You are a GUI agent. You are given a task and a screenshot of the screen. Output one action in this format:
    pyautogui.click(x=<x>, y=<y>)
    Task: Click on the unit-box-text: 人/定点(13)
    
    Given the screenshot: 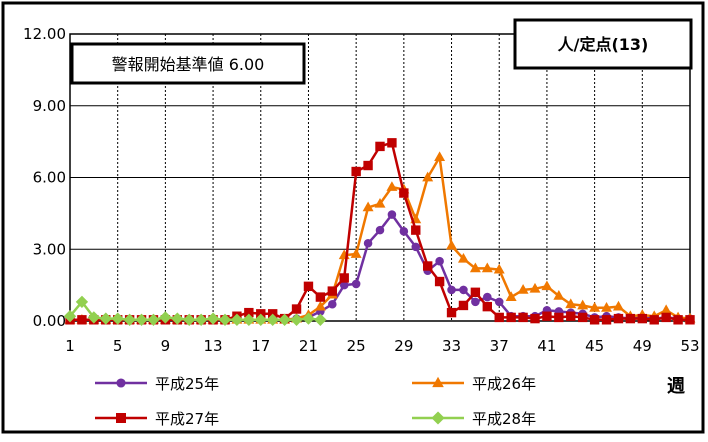 What is the action you would take?
    pyautogui.click(x=603, y=44)
    